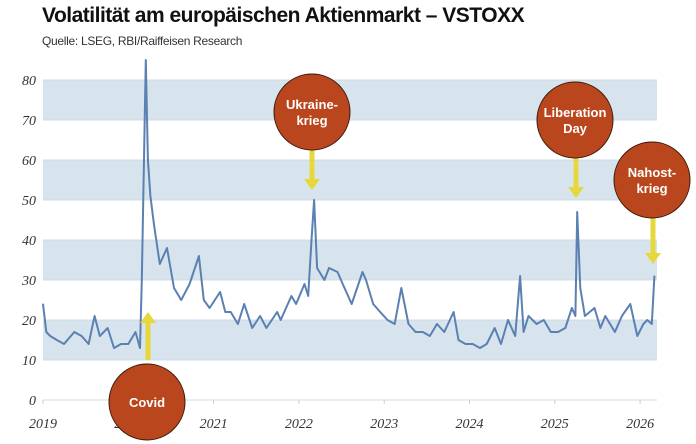 This screenshot has height=444, width=696. What do you see at coordinates (575, 112) in the screenshot?
I see `annotation-label: Liberation` at bounding box center [575, 112].